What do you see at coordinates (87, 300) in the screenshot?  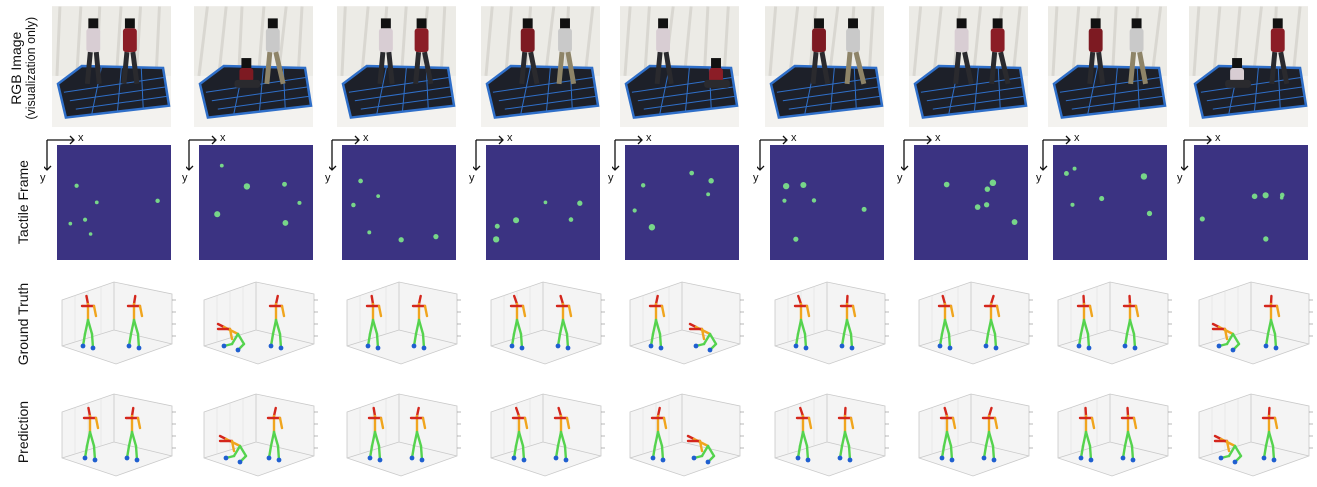 I see `skeleton-bone` at bounding box center [87, 300].